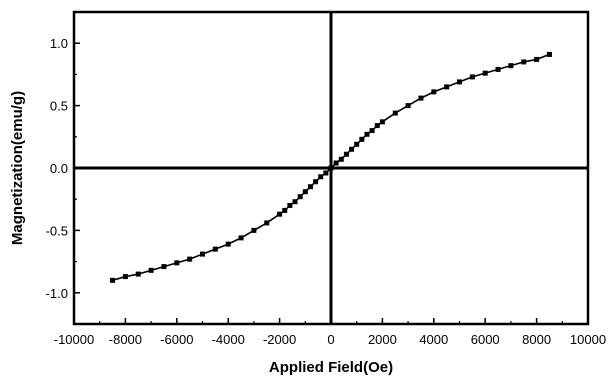 Image resolution: width=616 pixels, height=377 pixels. I want to click on y-tick-label: -0.5, so click(57, 230).